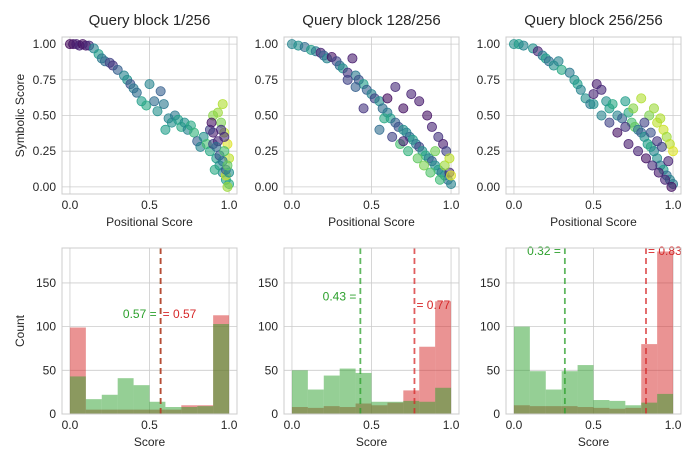 The height and width of the screenshot is (465, 698). I want to click on y-tick-label: 0.25, so click(267, 151).